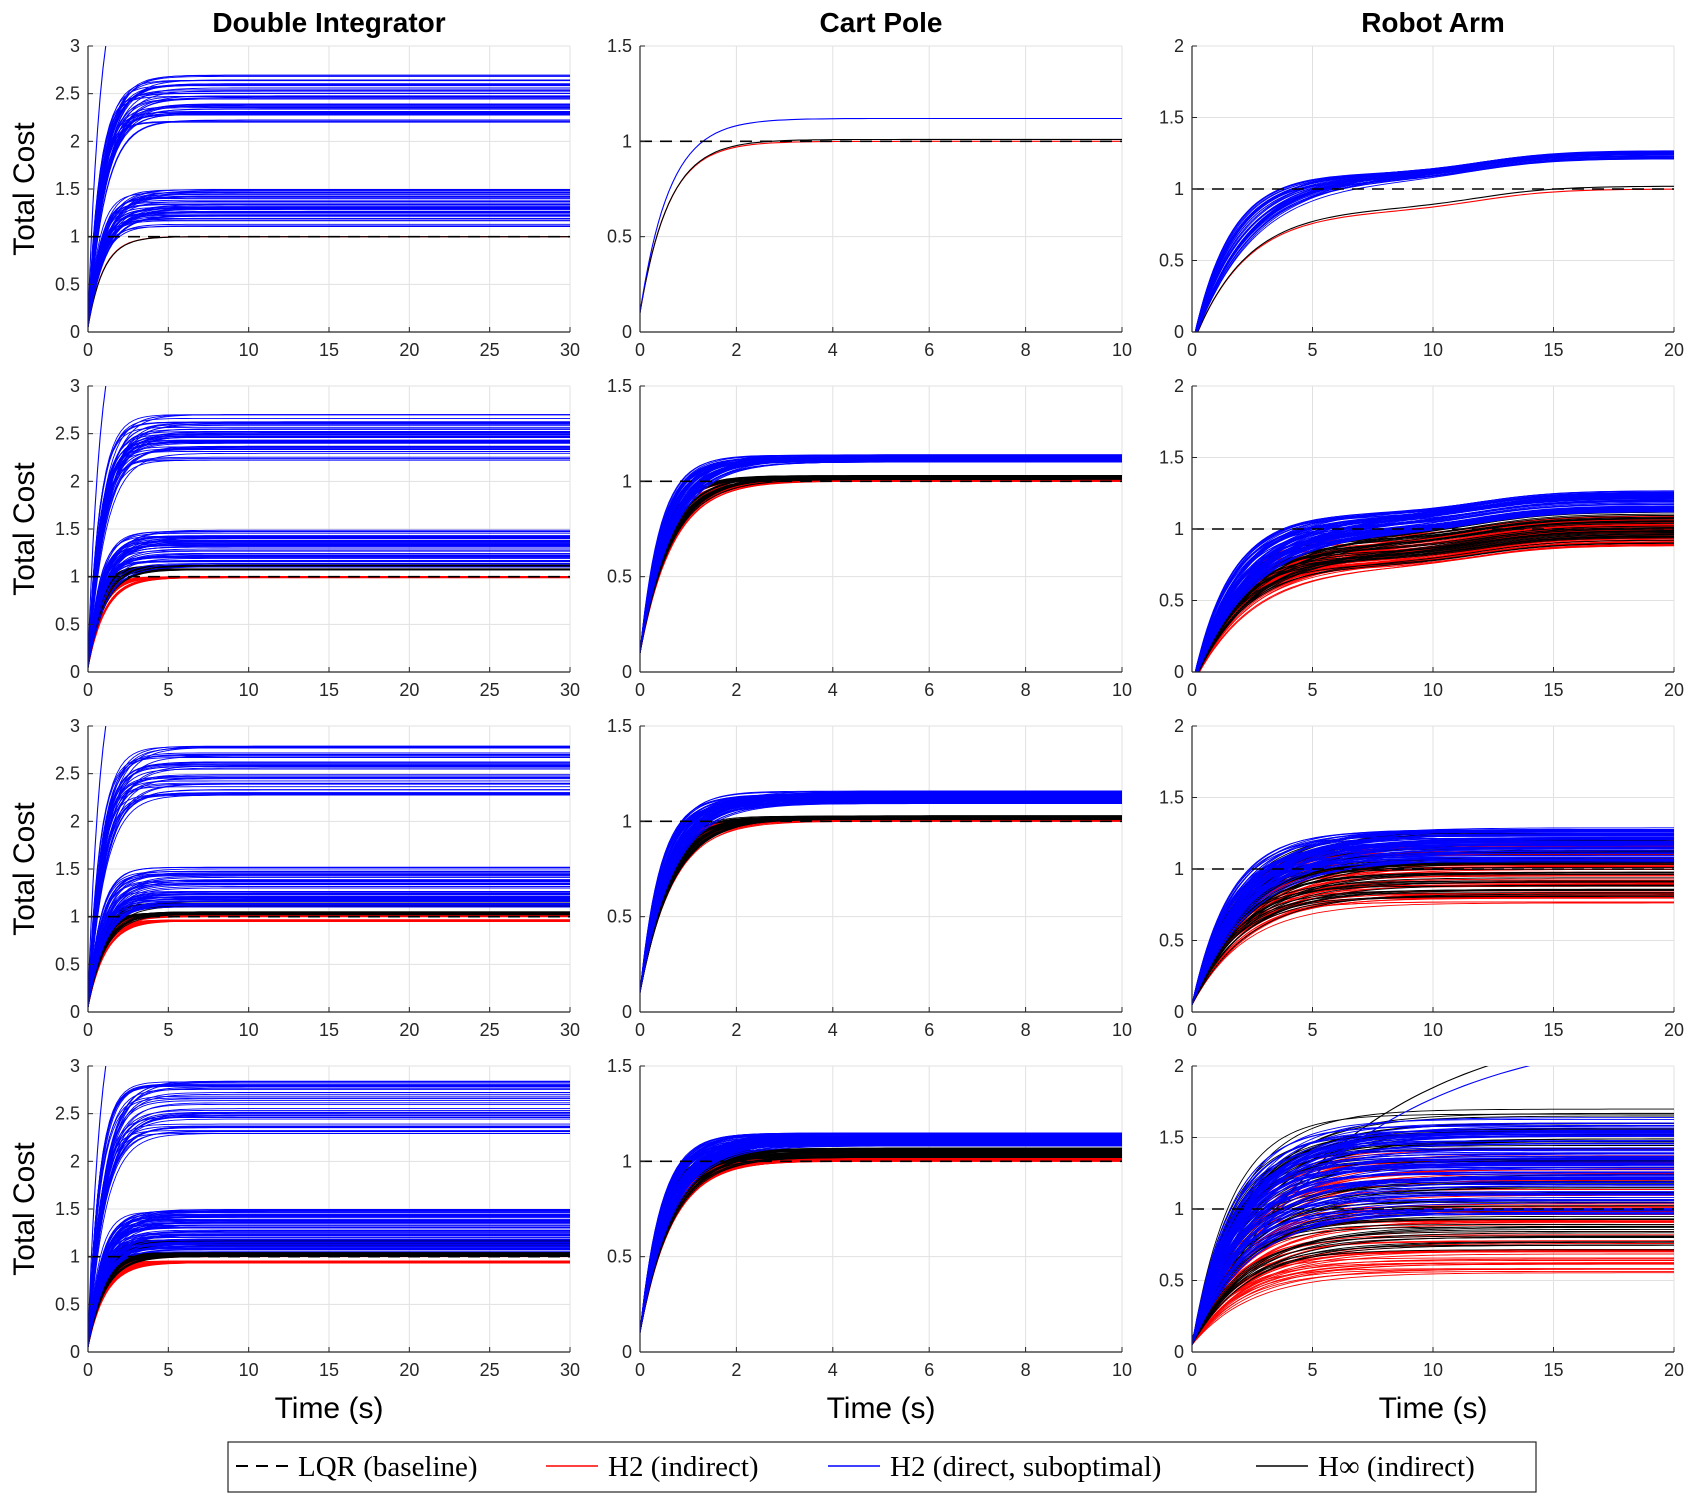 The image size is (1690, 1496). I want to click on subplot-robot-arm-row-2: 0 5 10 15 20 0 0.5 1 1.5 2, so click(1421, 538).